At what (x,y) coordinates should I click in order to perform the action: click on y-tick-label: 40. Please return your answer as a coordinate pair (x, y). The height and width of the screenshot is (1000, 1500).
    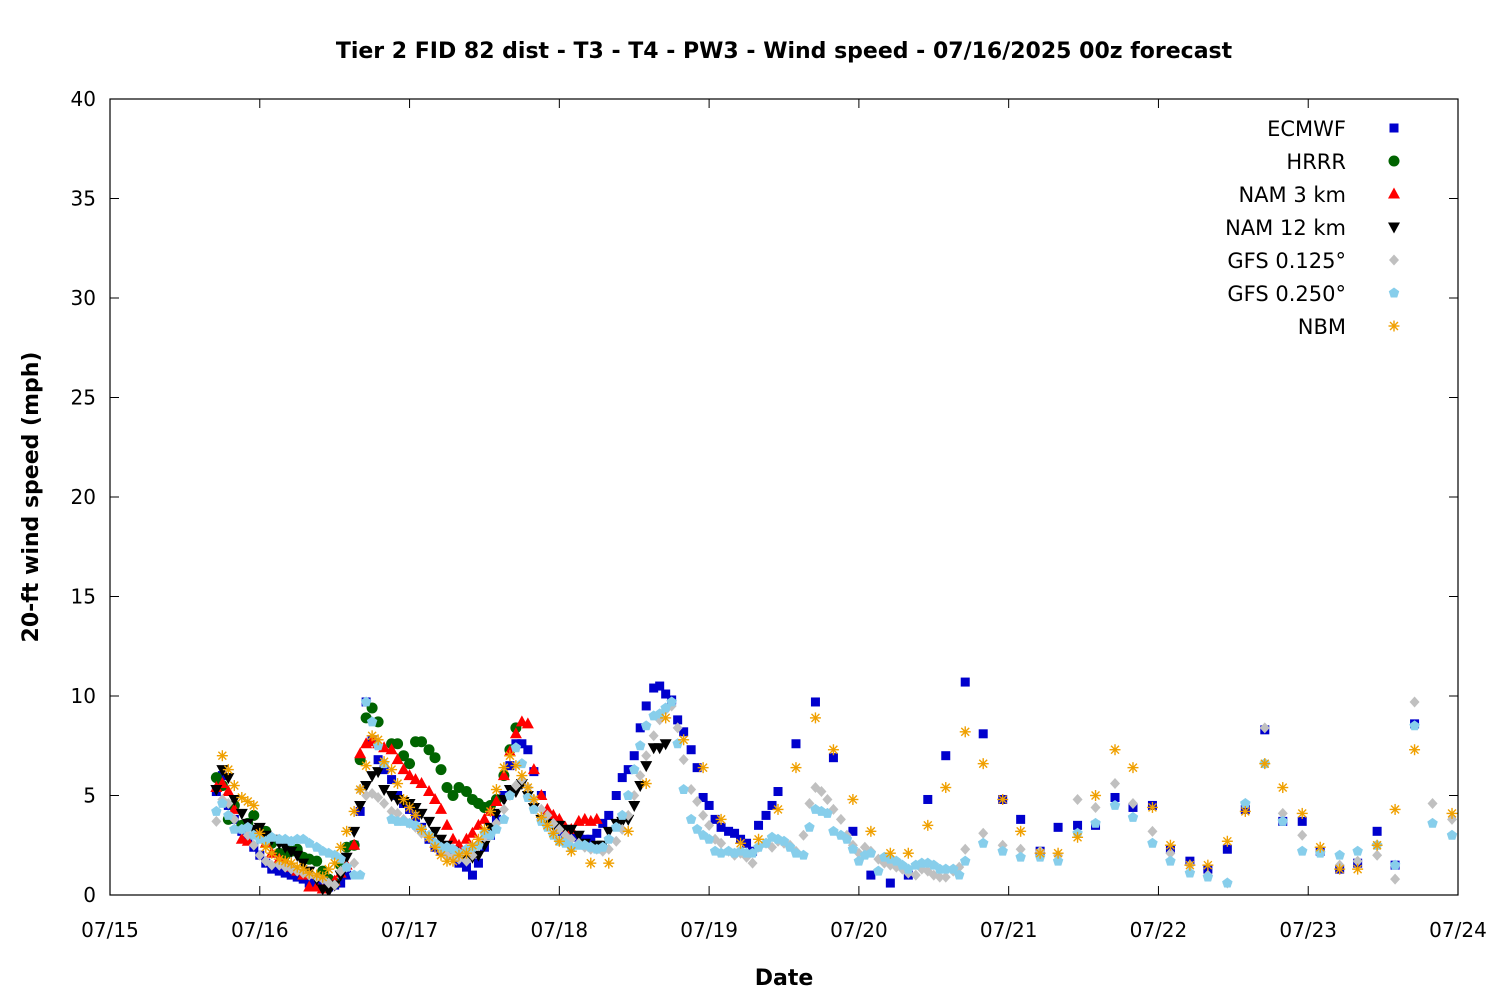
    Looking at the image, I should click on (83, 99).